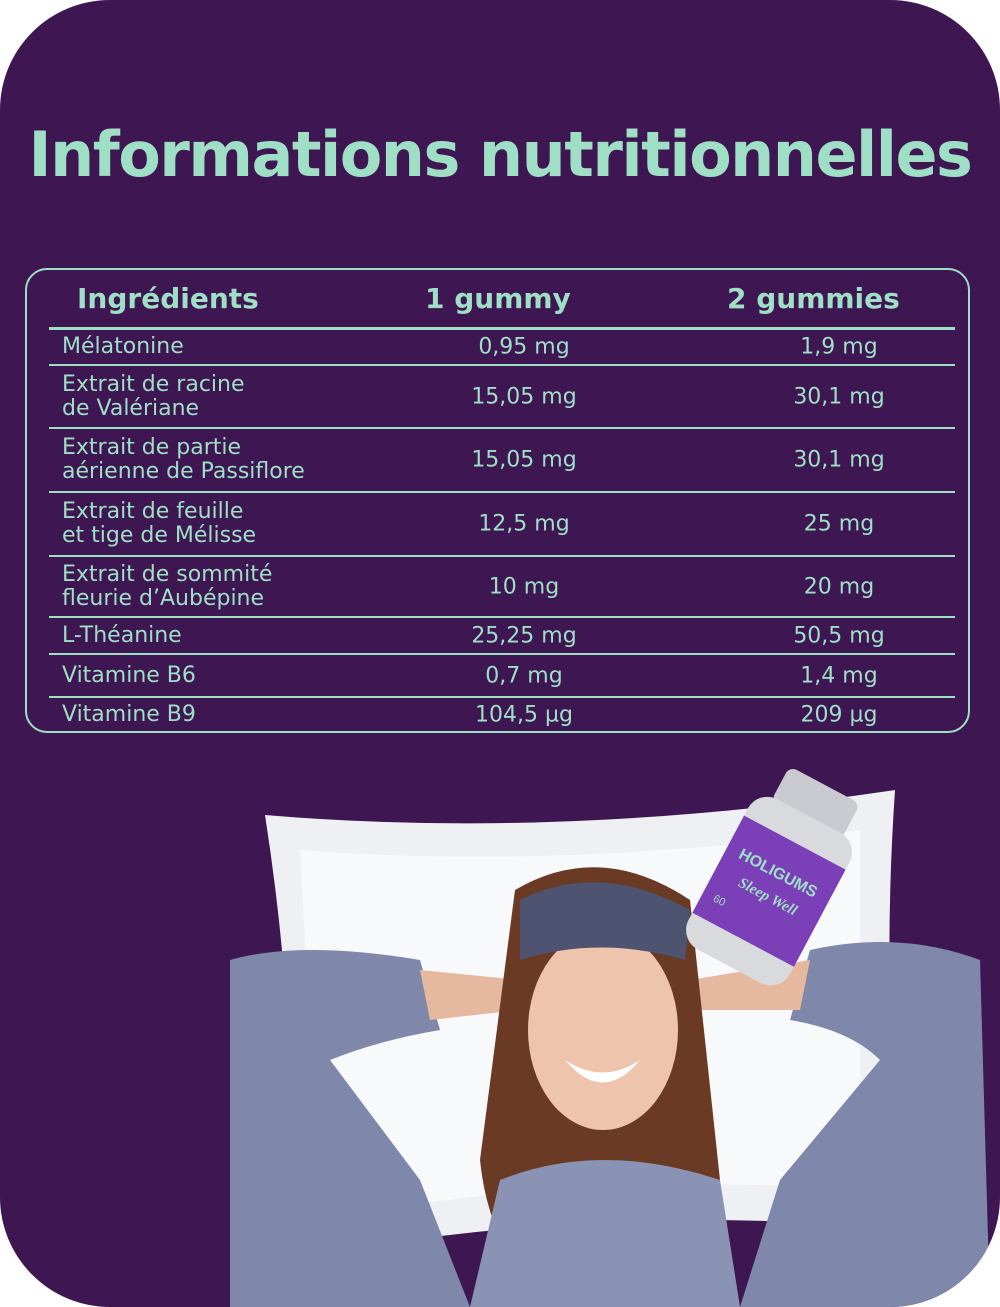 Image resolution: width=1000 pixels, height=1307 pixels. I want to click on product-count: 60, so click(719, 901).